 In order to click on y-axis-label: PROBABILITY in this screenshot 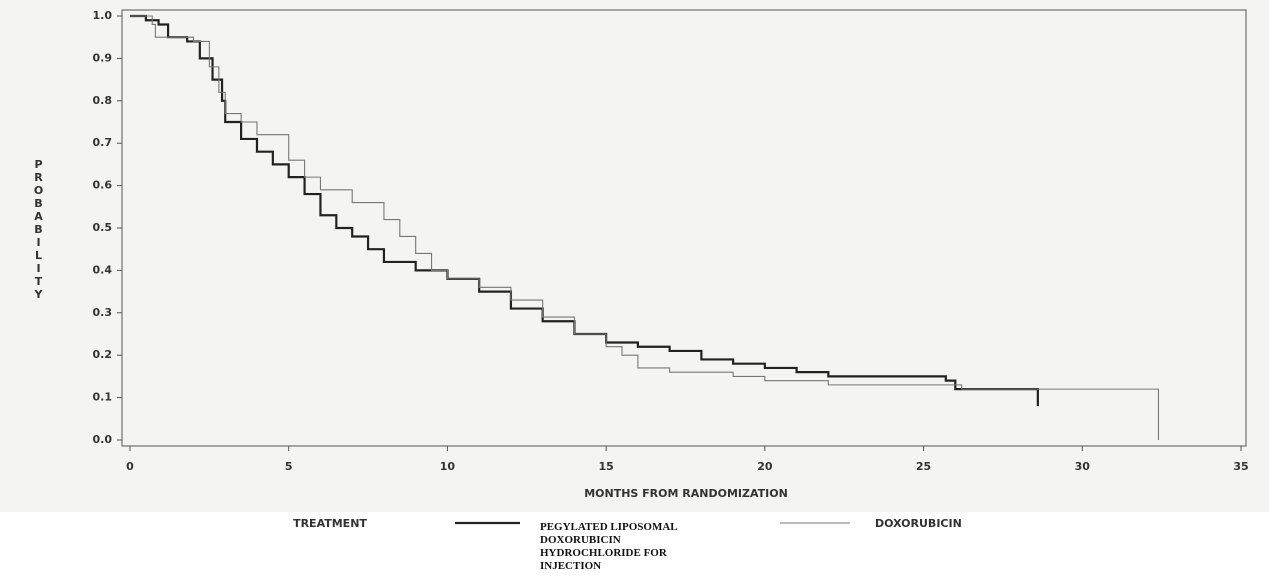, I will do `click(38, 229)`.